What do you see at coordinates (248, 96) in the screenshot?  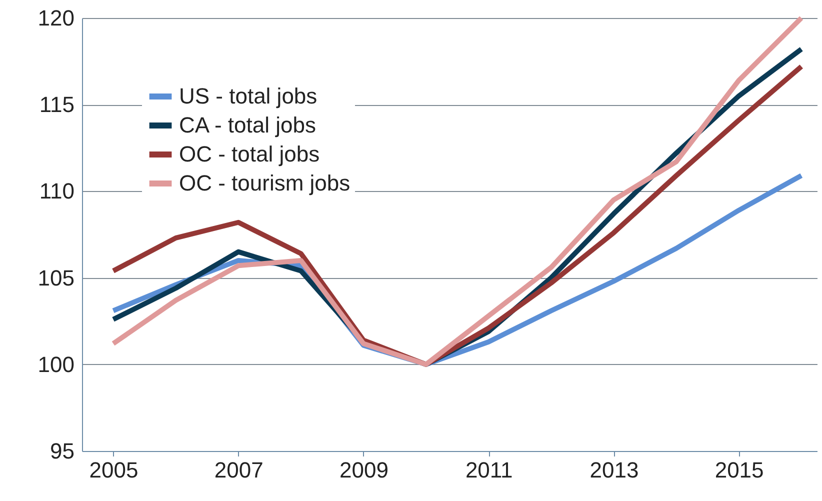 I see `legend-label: US - total jobs` at bounding box center [248, 96].